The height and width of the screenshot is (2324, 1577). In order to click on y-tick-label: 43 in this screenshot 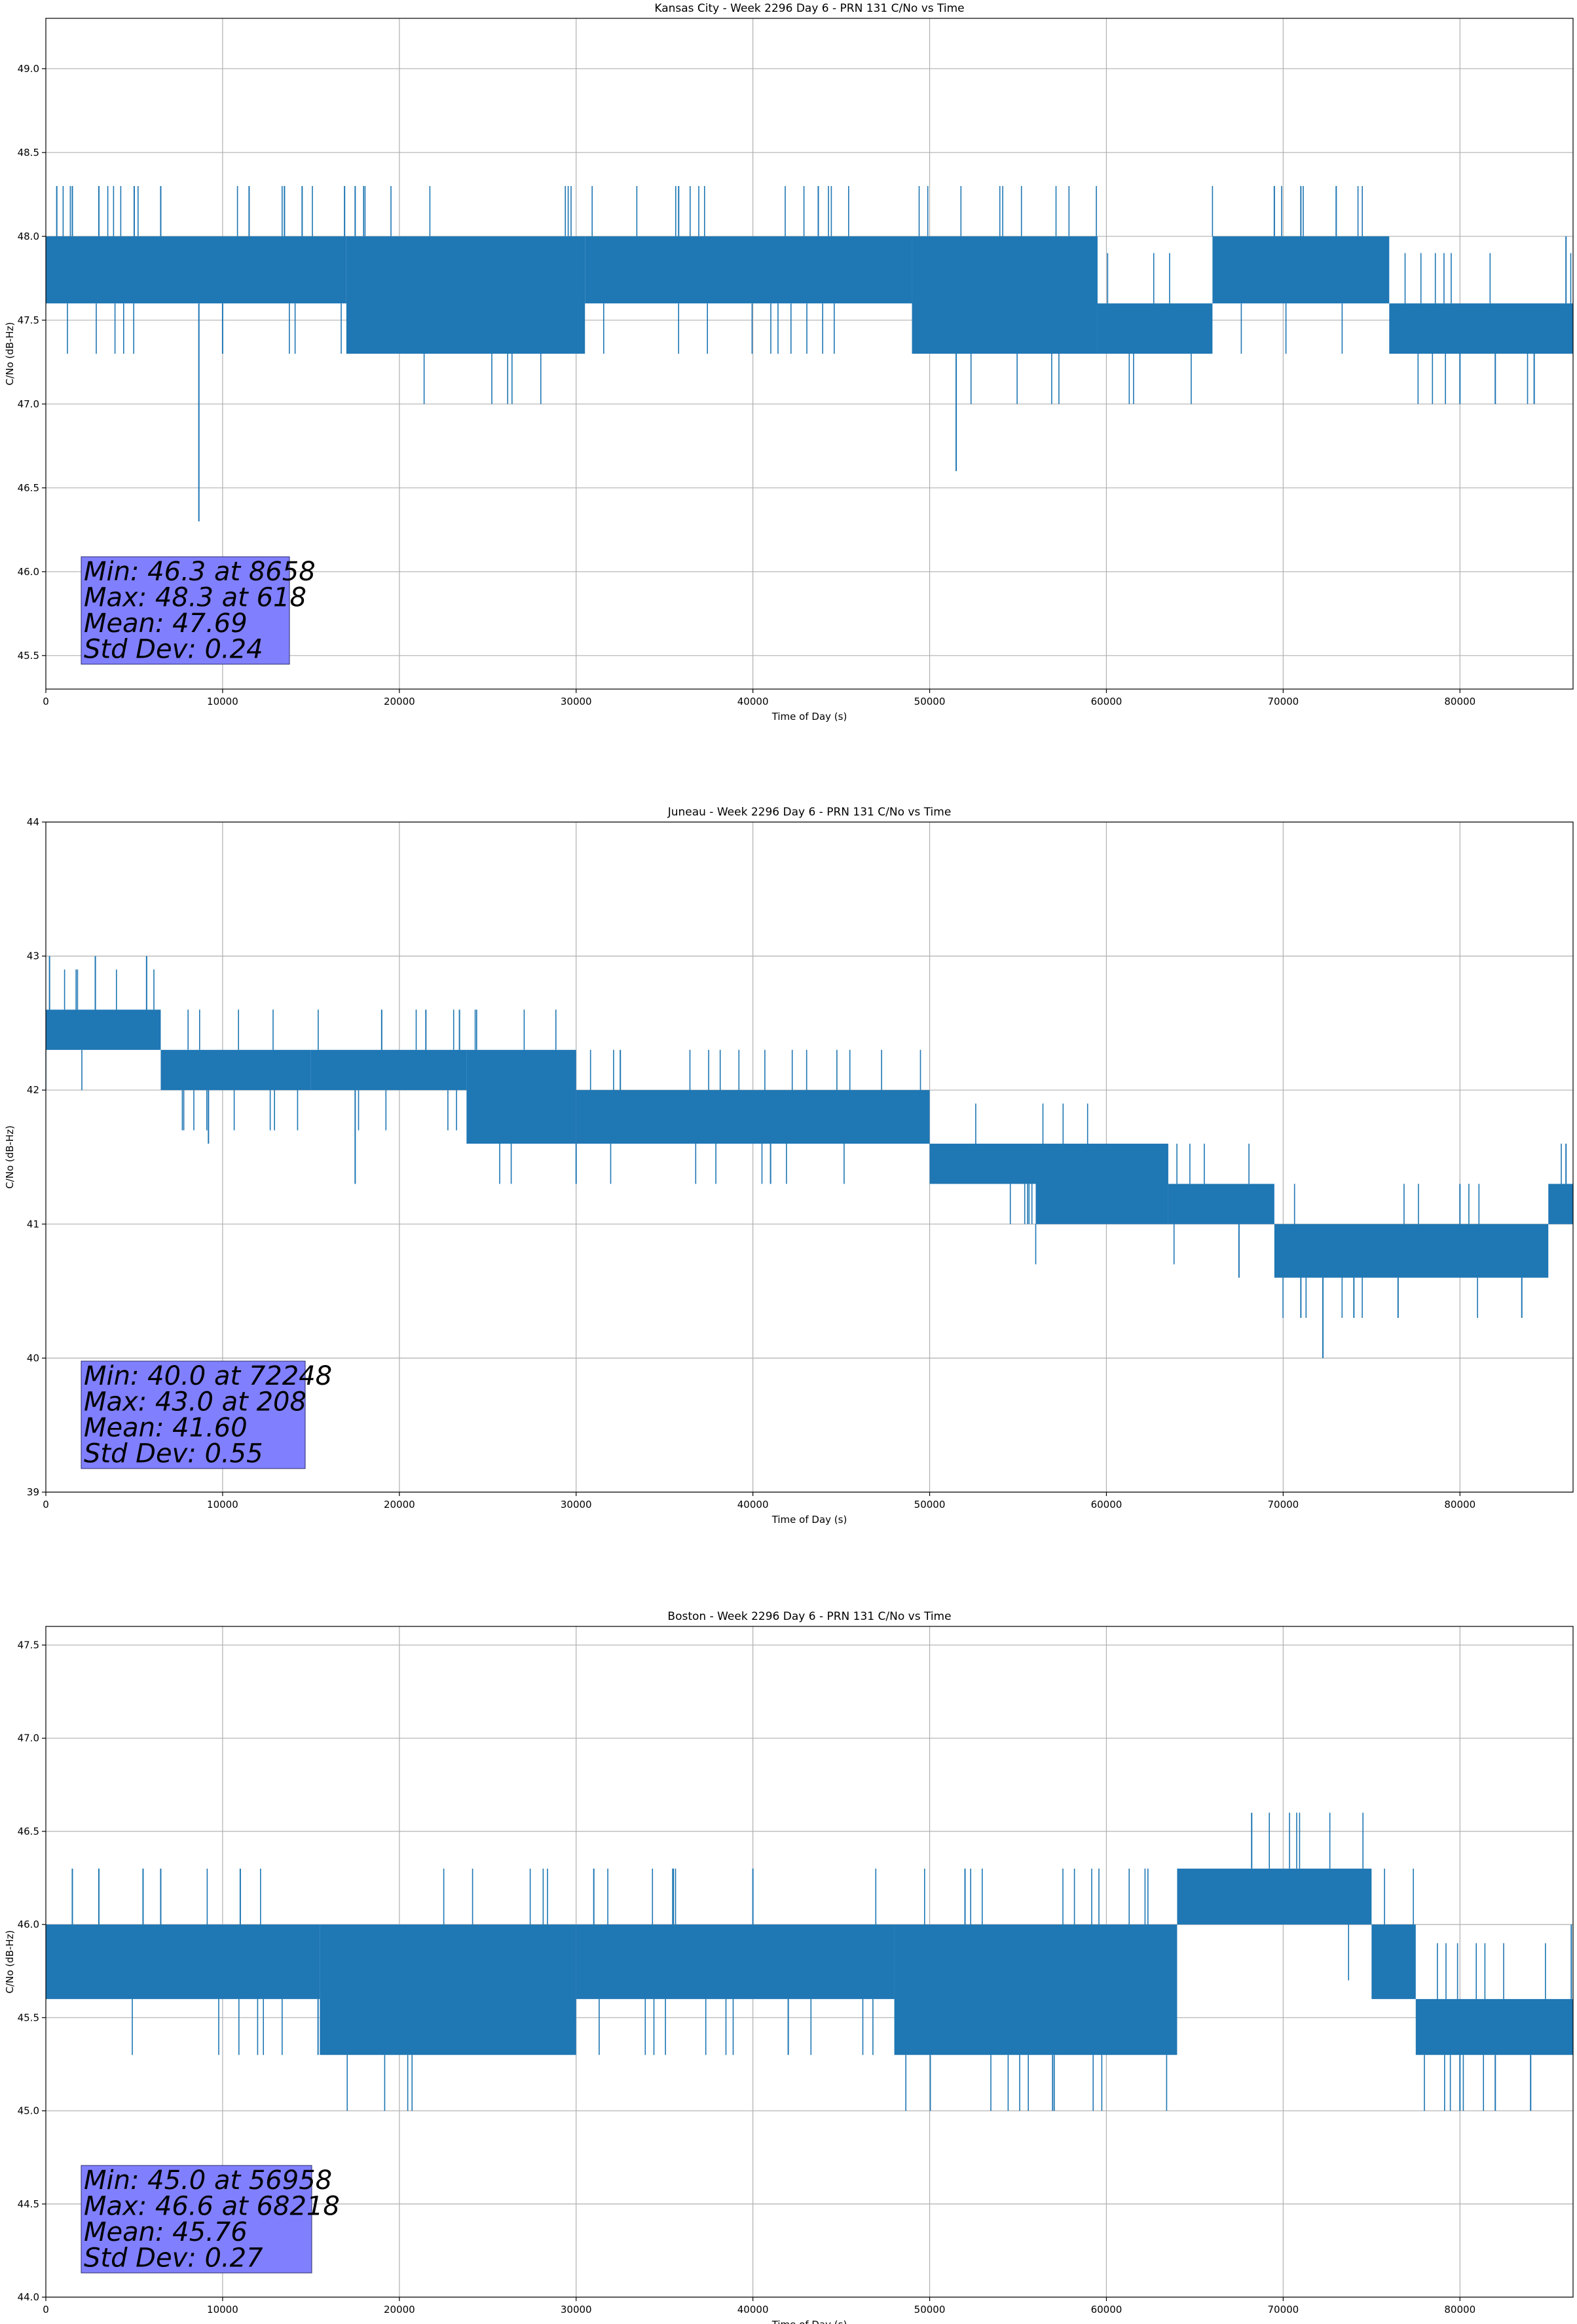, I will do `click(33, 956)`.